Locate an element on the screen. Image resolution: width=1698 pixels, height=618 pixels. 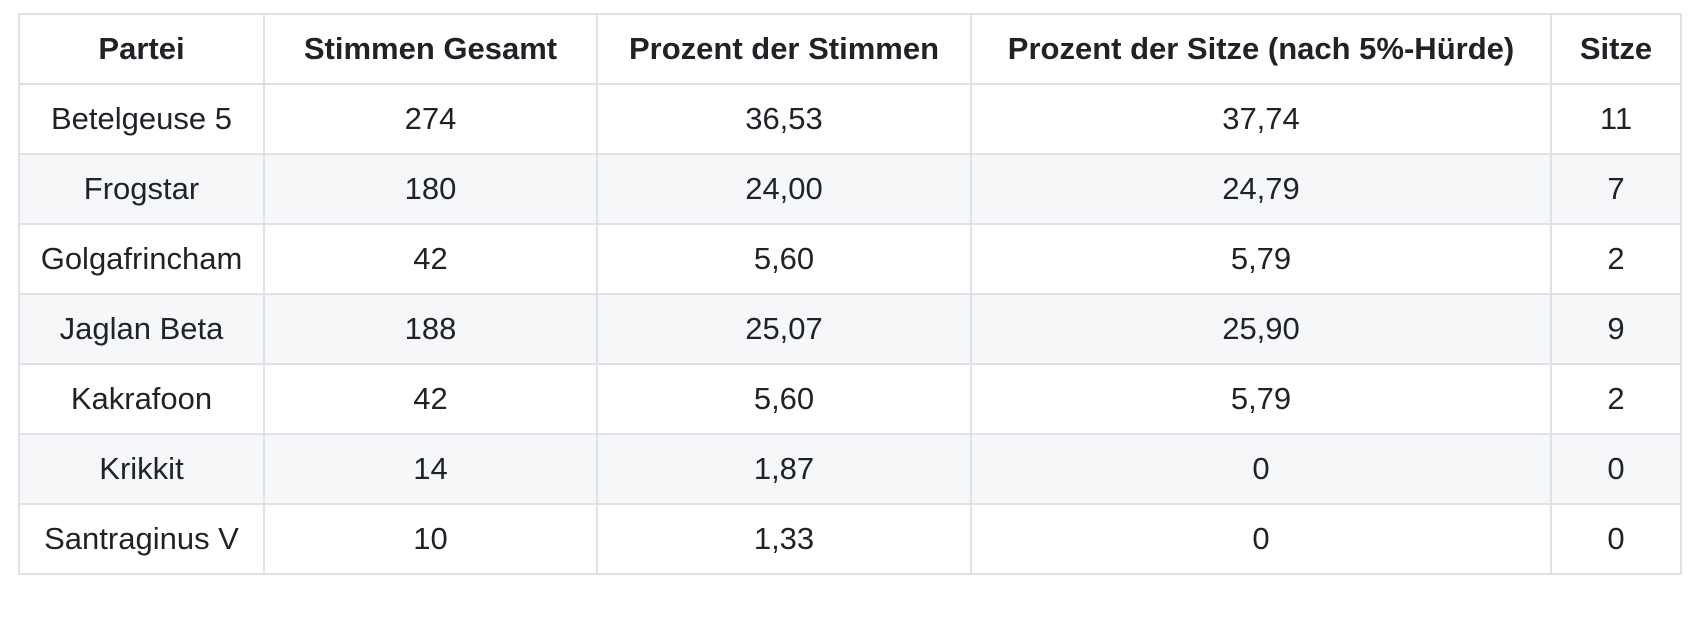
column-header-prozent-der-stimmen: Prozent der Stimmen is located at coordinates (784, 49).